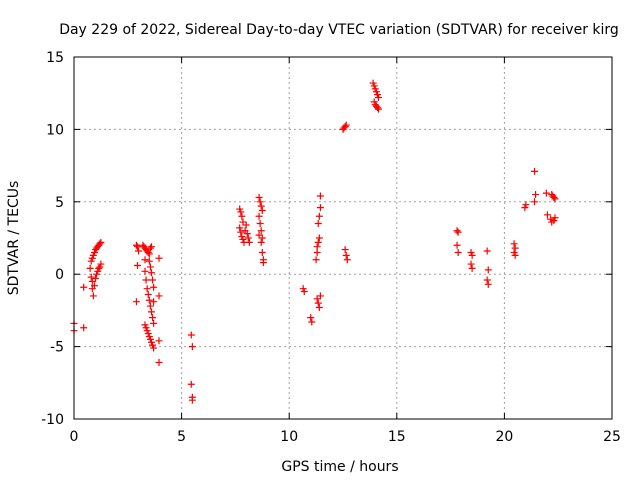 This screenshot has width=640, height=485. Describe the element at coordinates (74, 437) in the screenshot. I see `x-tick-label: 0` at that location.